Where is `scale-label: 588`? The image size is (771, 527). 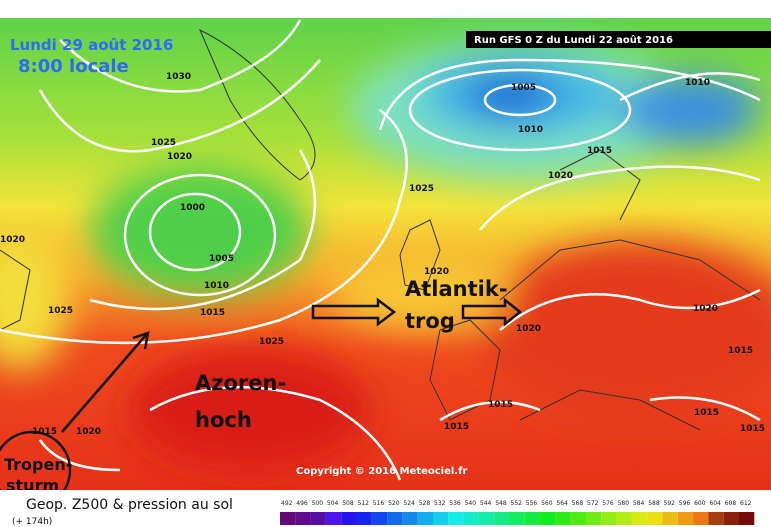
scale-label: 588 is located at coordinates (654, 503).